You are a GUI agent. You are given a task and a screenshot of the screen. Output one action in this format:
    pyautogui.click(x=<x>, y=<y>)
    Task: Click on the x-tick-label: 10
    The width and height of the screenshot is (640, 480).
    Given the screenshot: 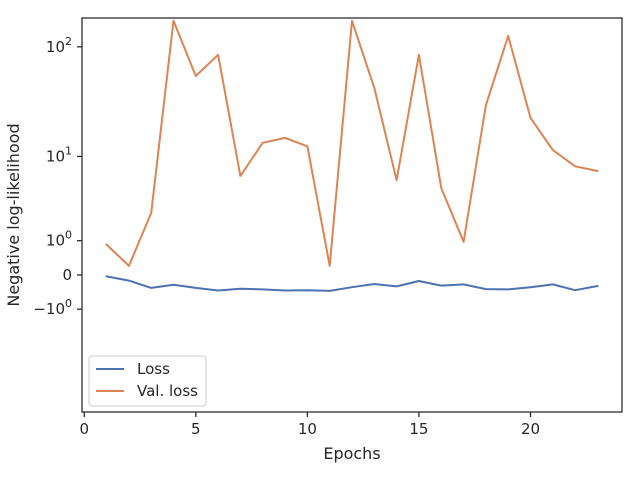 What is the action you would take?
    pyautogui.click(x=307, y=429)
    